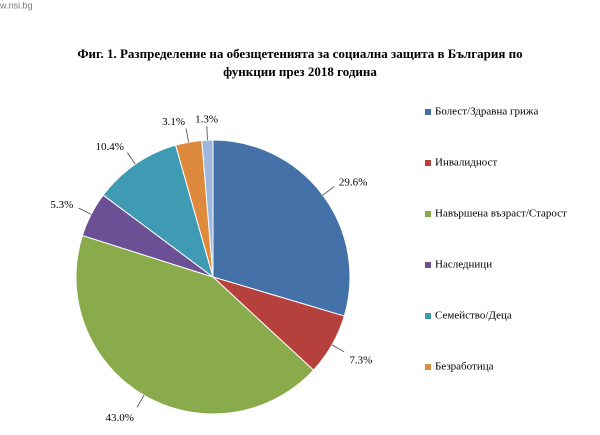 Image resolution: width=600 pixels, height=435 pixels. Describe the element at coordinates (463, 265) in the screenshot. I see `legend-label: Наследници` at that location.